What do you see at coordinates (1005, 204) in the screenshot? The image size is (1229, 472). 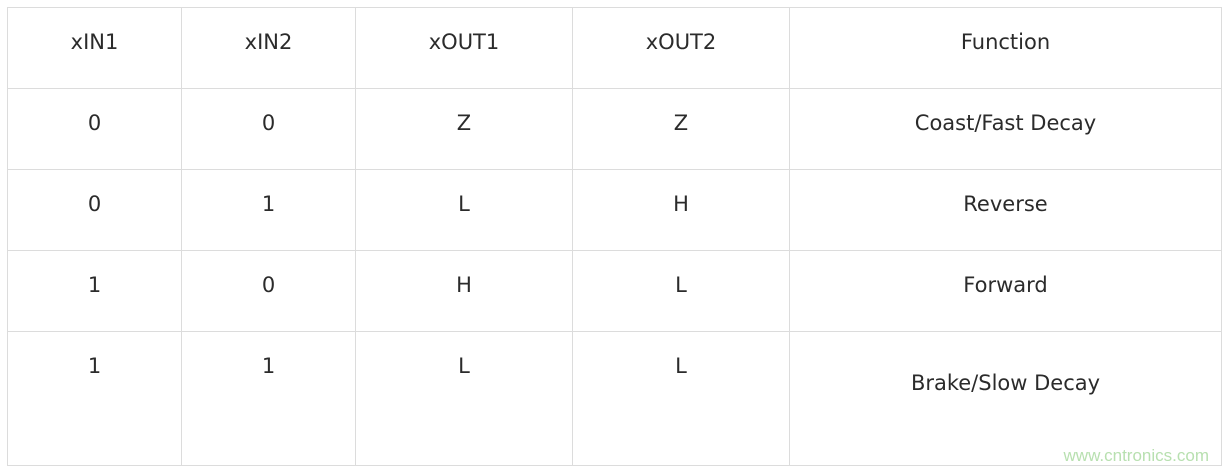 I see `cell-text: Reverse` at bounding box center [1005, 204].